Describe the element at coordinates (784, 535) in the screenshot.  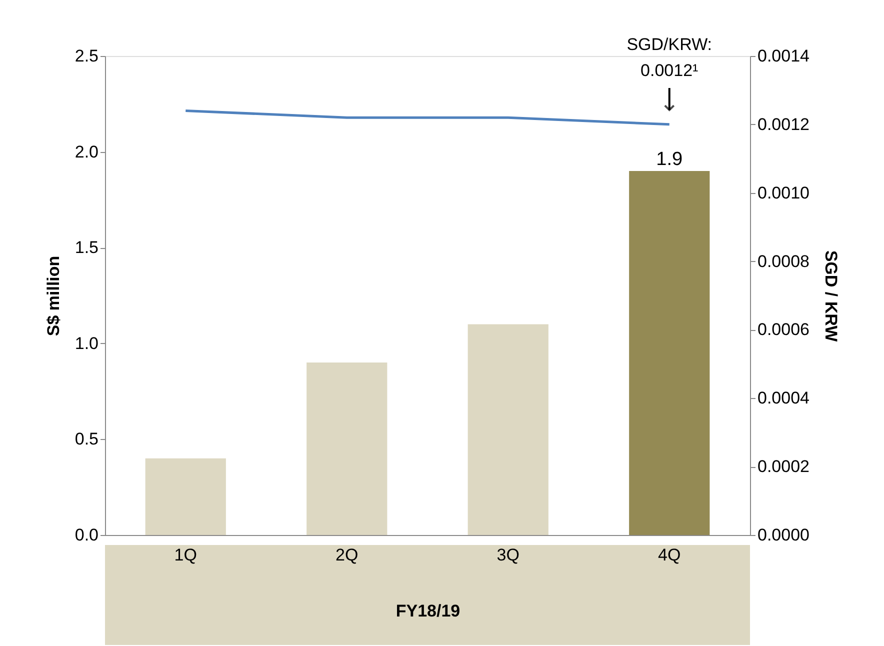
I see `y2-tick-label: 0.0000` at that location.